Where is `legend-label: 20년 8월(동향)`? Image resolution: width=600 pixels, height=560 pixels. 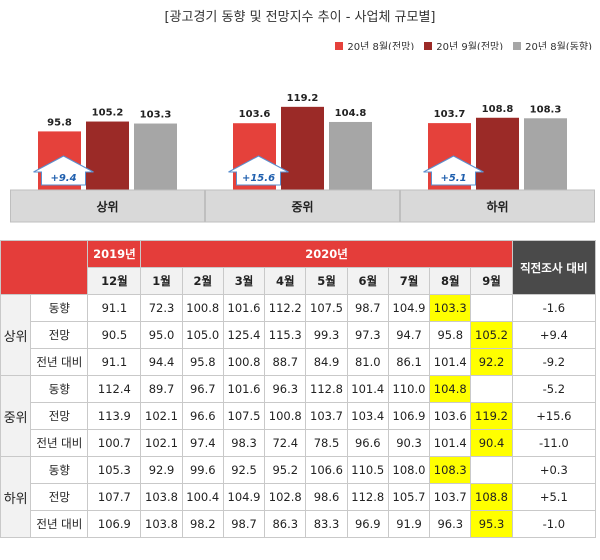 legend-label: 20년 8월(동향) is located at coordinates (558, 47).